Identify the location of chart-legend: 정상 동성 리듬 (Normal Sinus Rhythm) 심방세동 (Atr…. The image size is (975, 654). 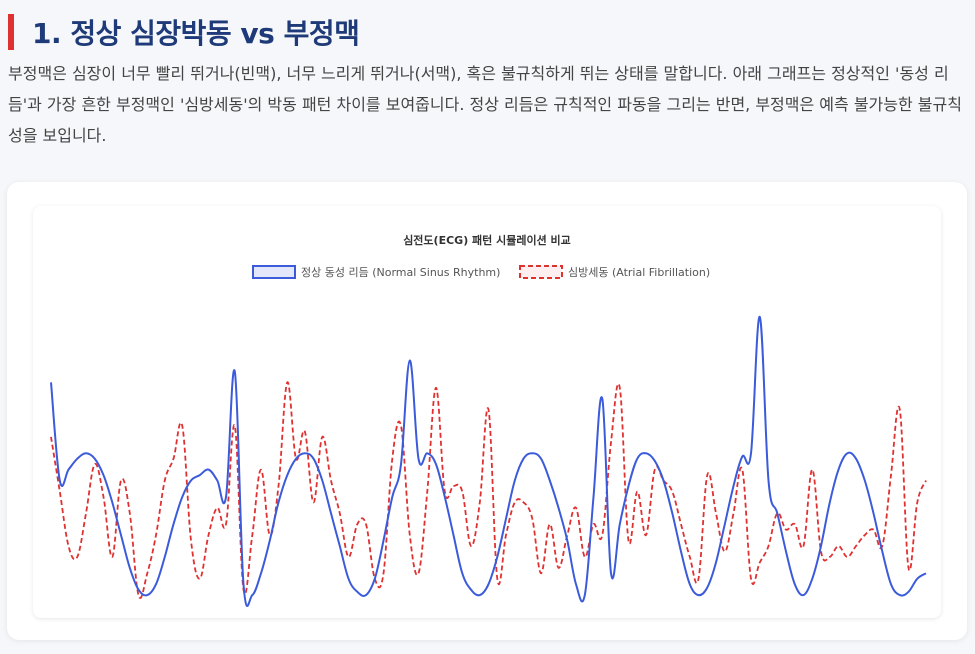
(481, 272).